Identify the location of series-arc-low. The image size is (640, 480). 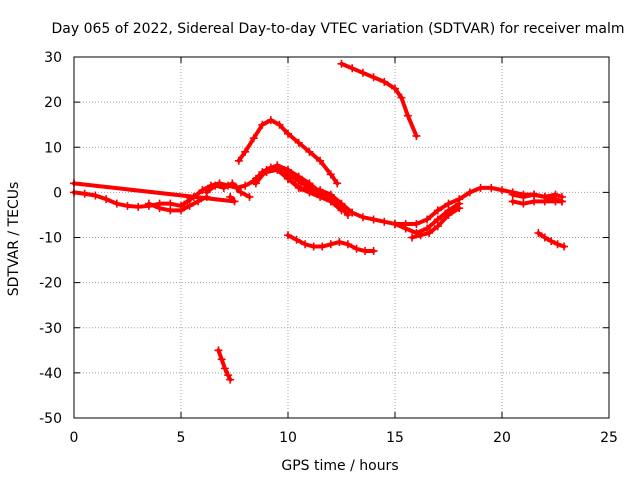
(331, 243).